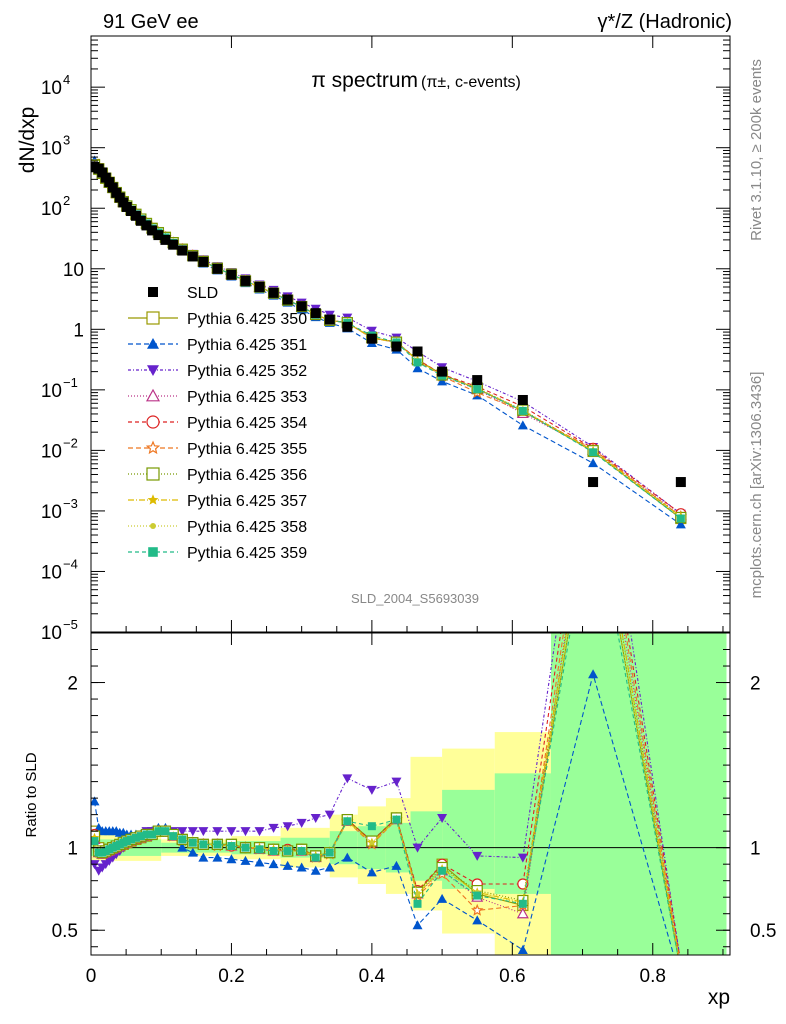 This screenshot has width=786, height=1024. Describe the element at coordinates (719, 997) in the screenshot. I see `x-axis-label: xp` at that location.